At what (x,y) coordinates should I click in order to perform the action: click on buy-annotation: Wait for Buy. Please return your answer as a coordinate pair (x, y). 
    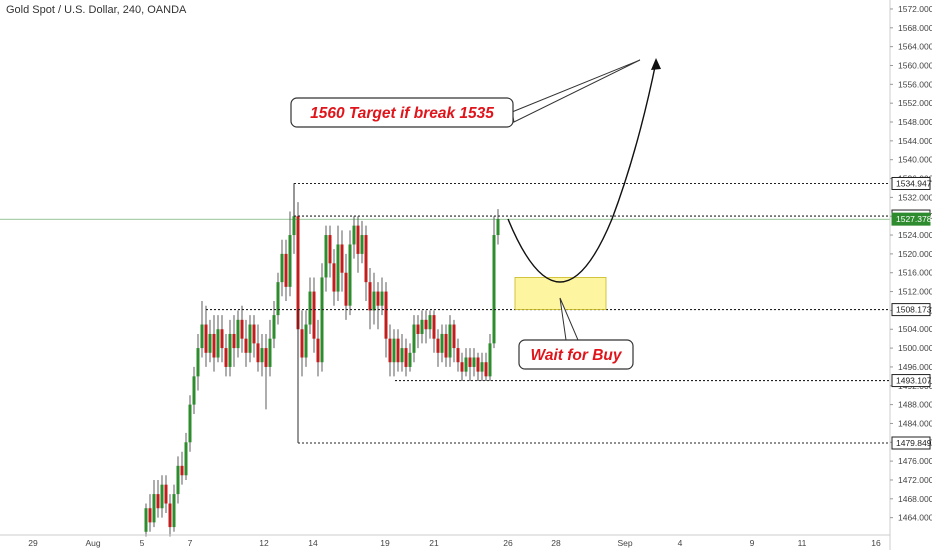
    Looking at the image, I should click on (576, 333).